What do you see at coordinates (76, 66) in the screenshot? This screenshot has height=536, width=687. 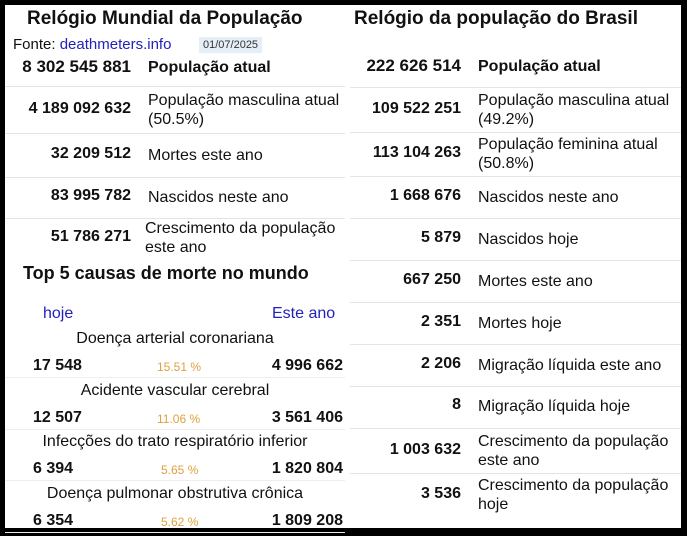 I see `world-value: 8 302 545 881` at bounding box center [76, 66].